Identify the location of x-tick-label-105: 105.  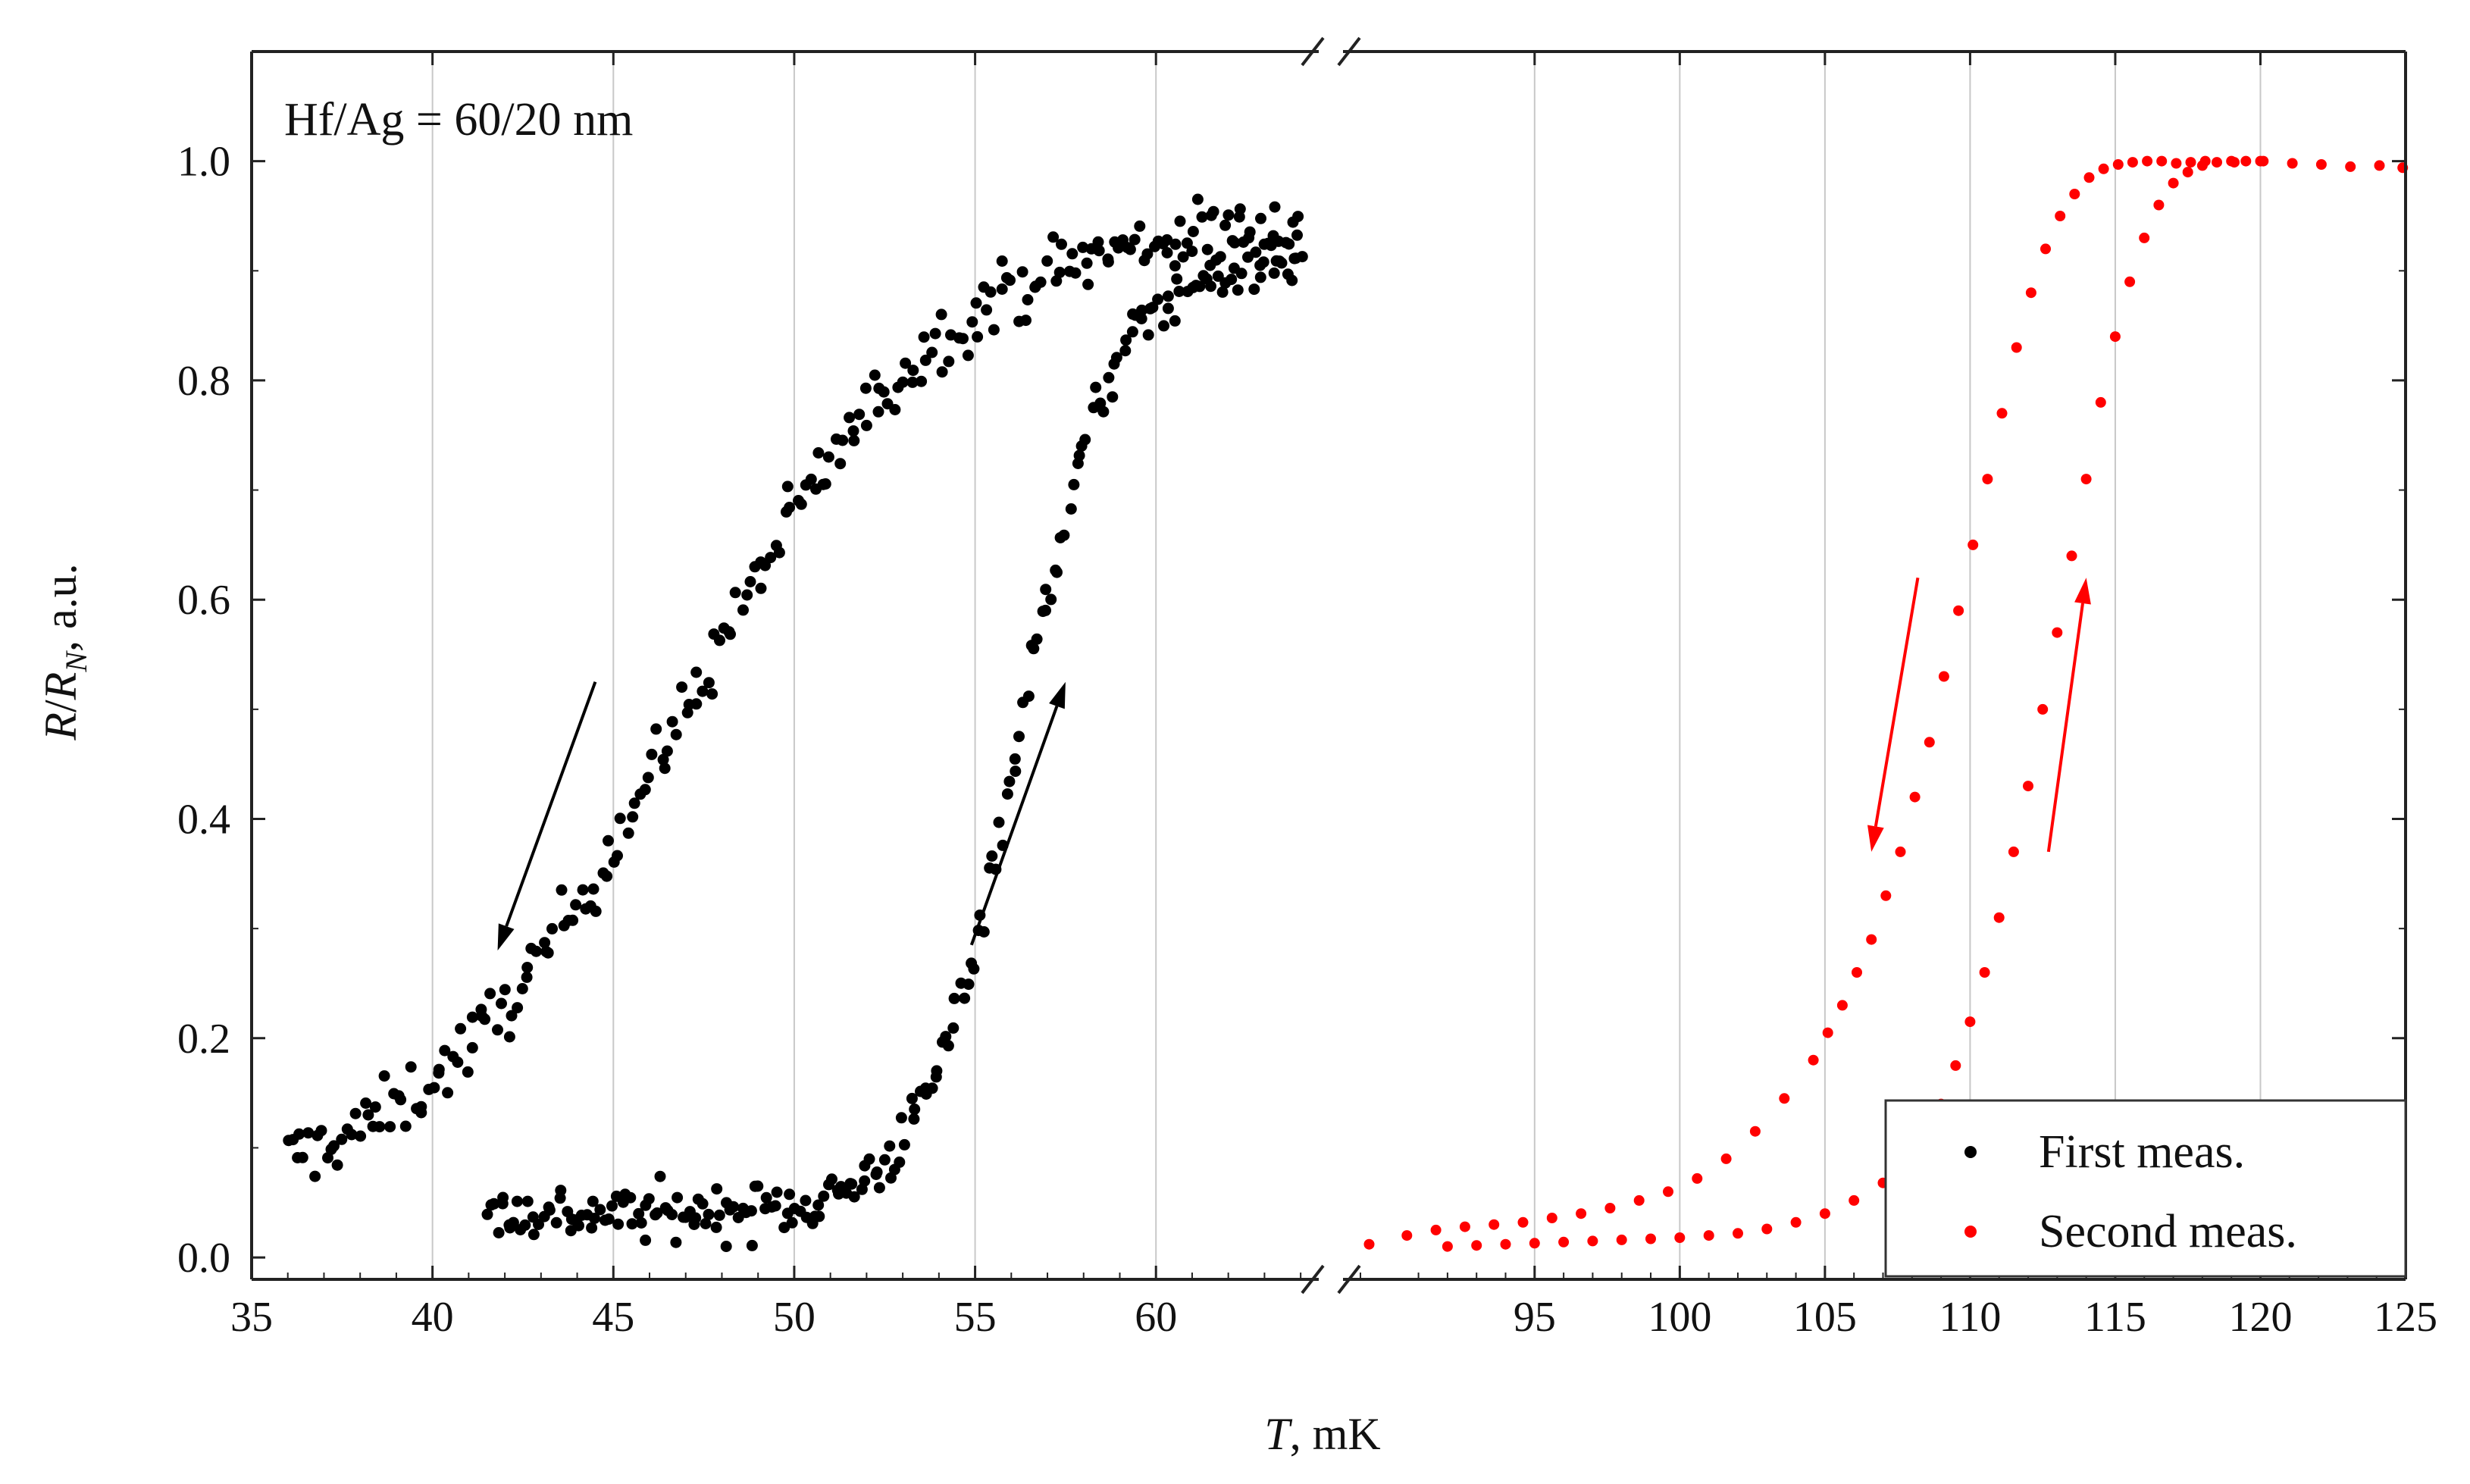
(1825, 1318).